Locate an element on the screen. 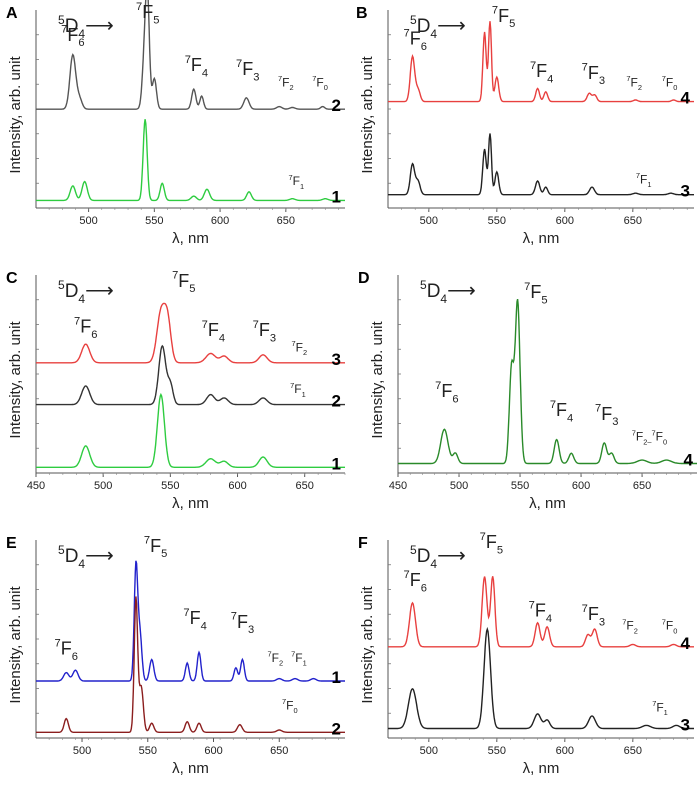 The height and width of the screenshot is (802, 699). panel-label: A is located at coordinates (12, 13).